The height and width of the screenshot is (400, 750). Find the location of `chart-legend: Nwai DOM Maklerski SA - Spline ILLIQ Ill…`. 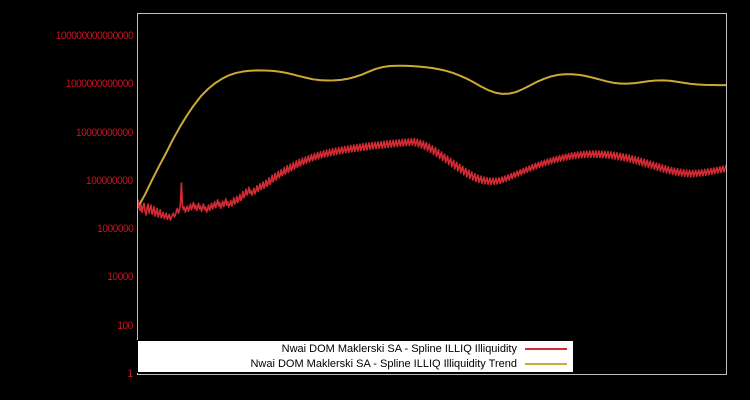

chart-legend: Nwai DOM Maklerski SA - Spline ILLIQ Ill… is located at coordinates (355, 356).